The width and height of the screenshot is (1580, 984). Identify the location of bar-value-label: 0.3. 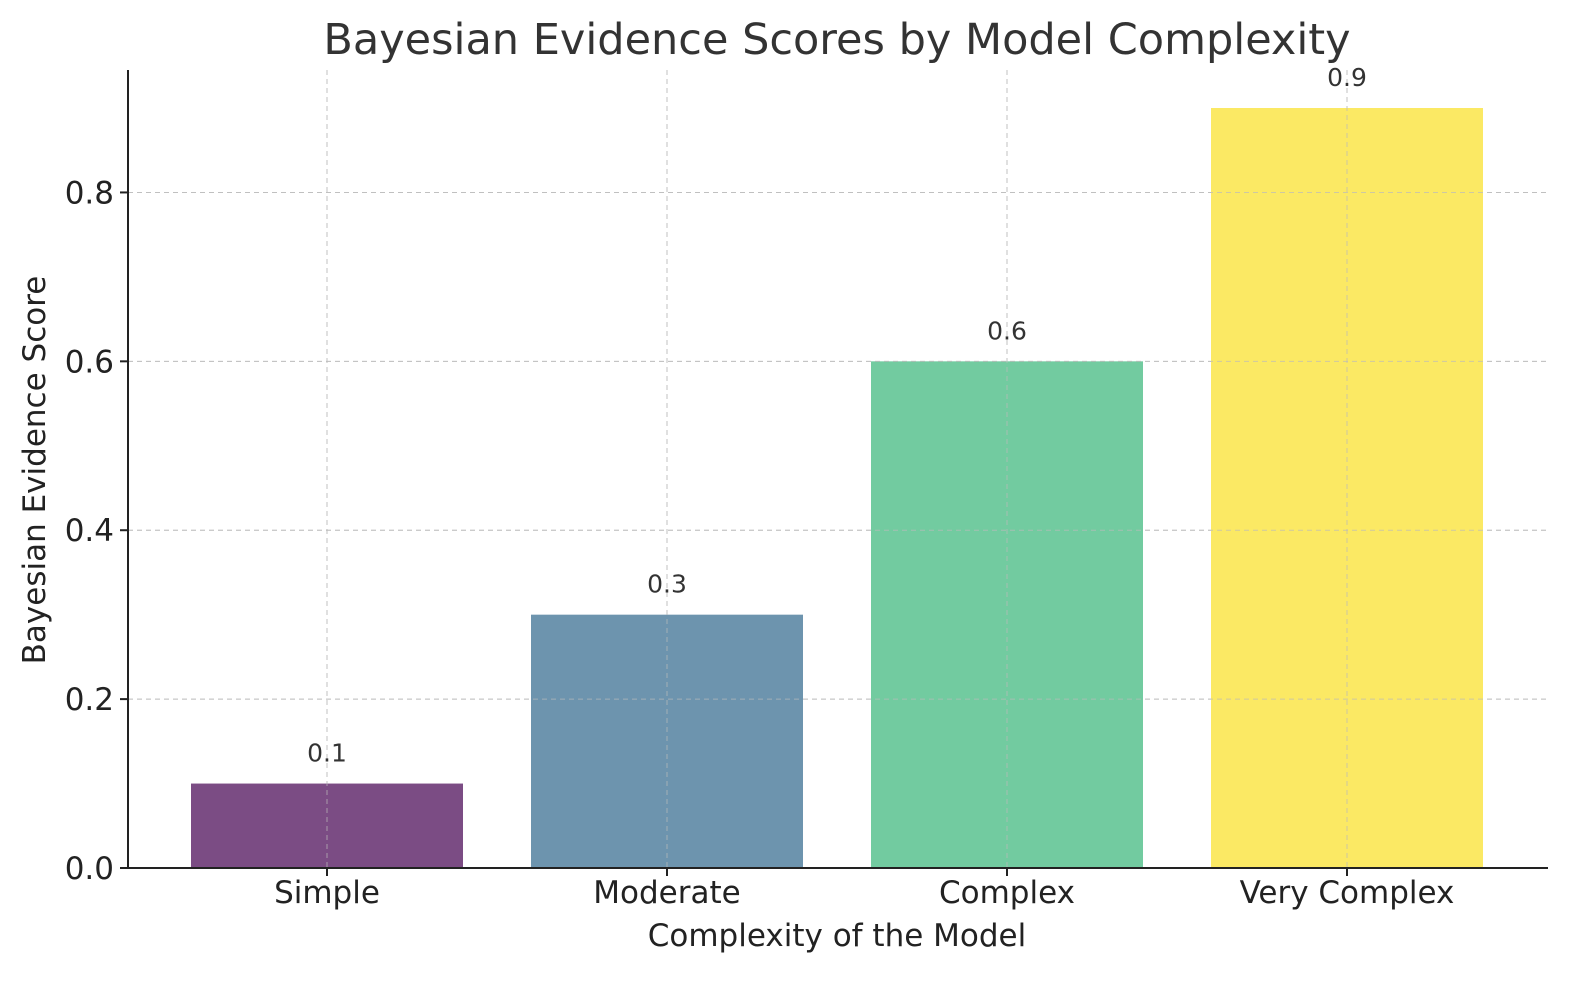
(667, 584).